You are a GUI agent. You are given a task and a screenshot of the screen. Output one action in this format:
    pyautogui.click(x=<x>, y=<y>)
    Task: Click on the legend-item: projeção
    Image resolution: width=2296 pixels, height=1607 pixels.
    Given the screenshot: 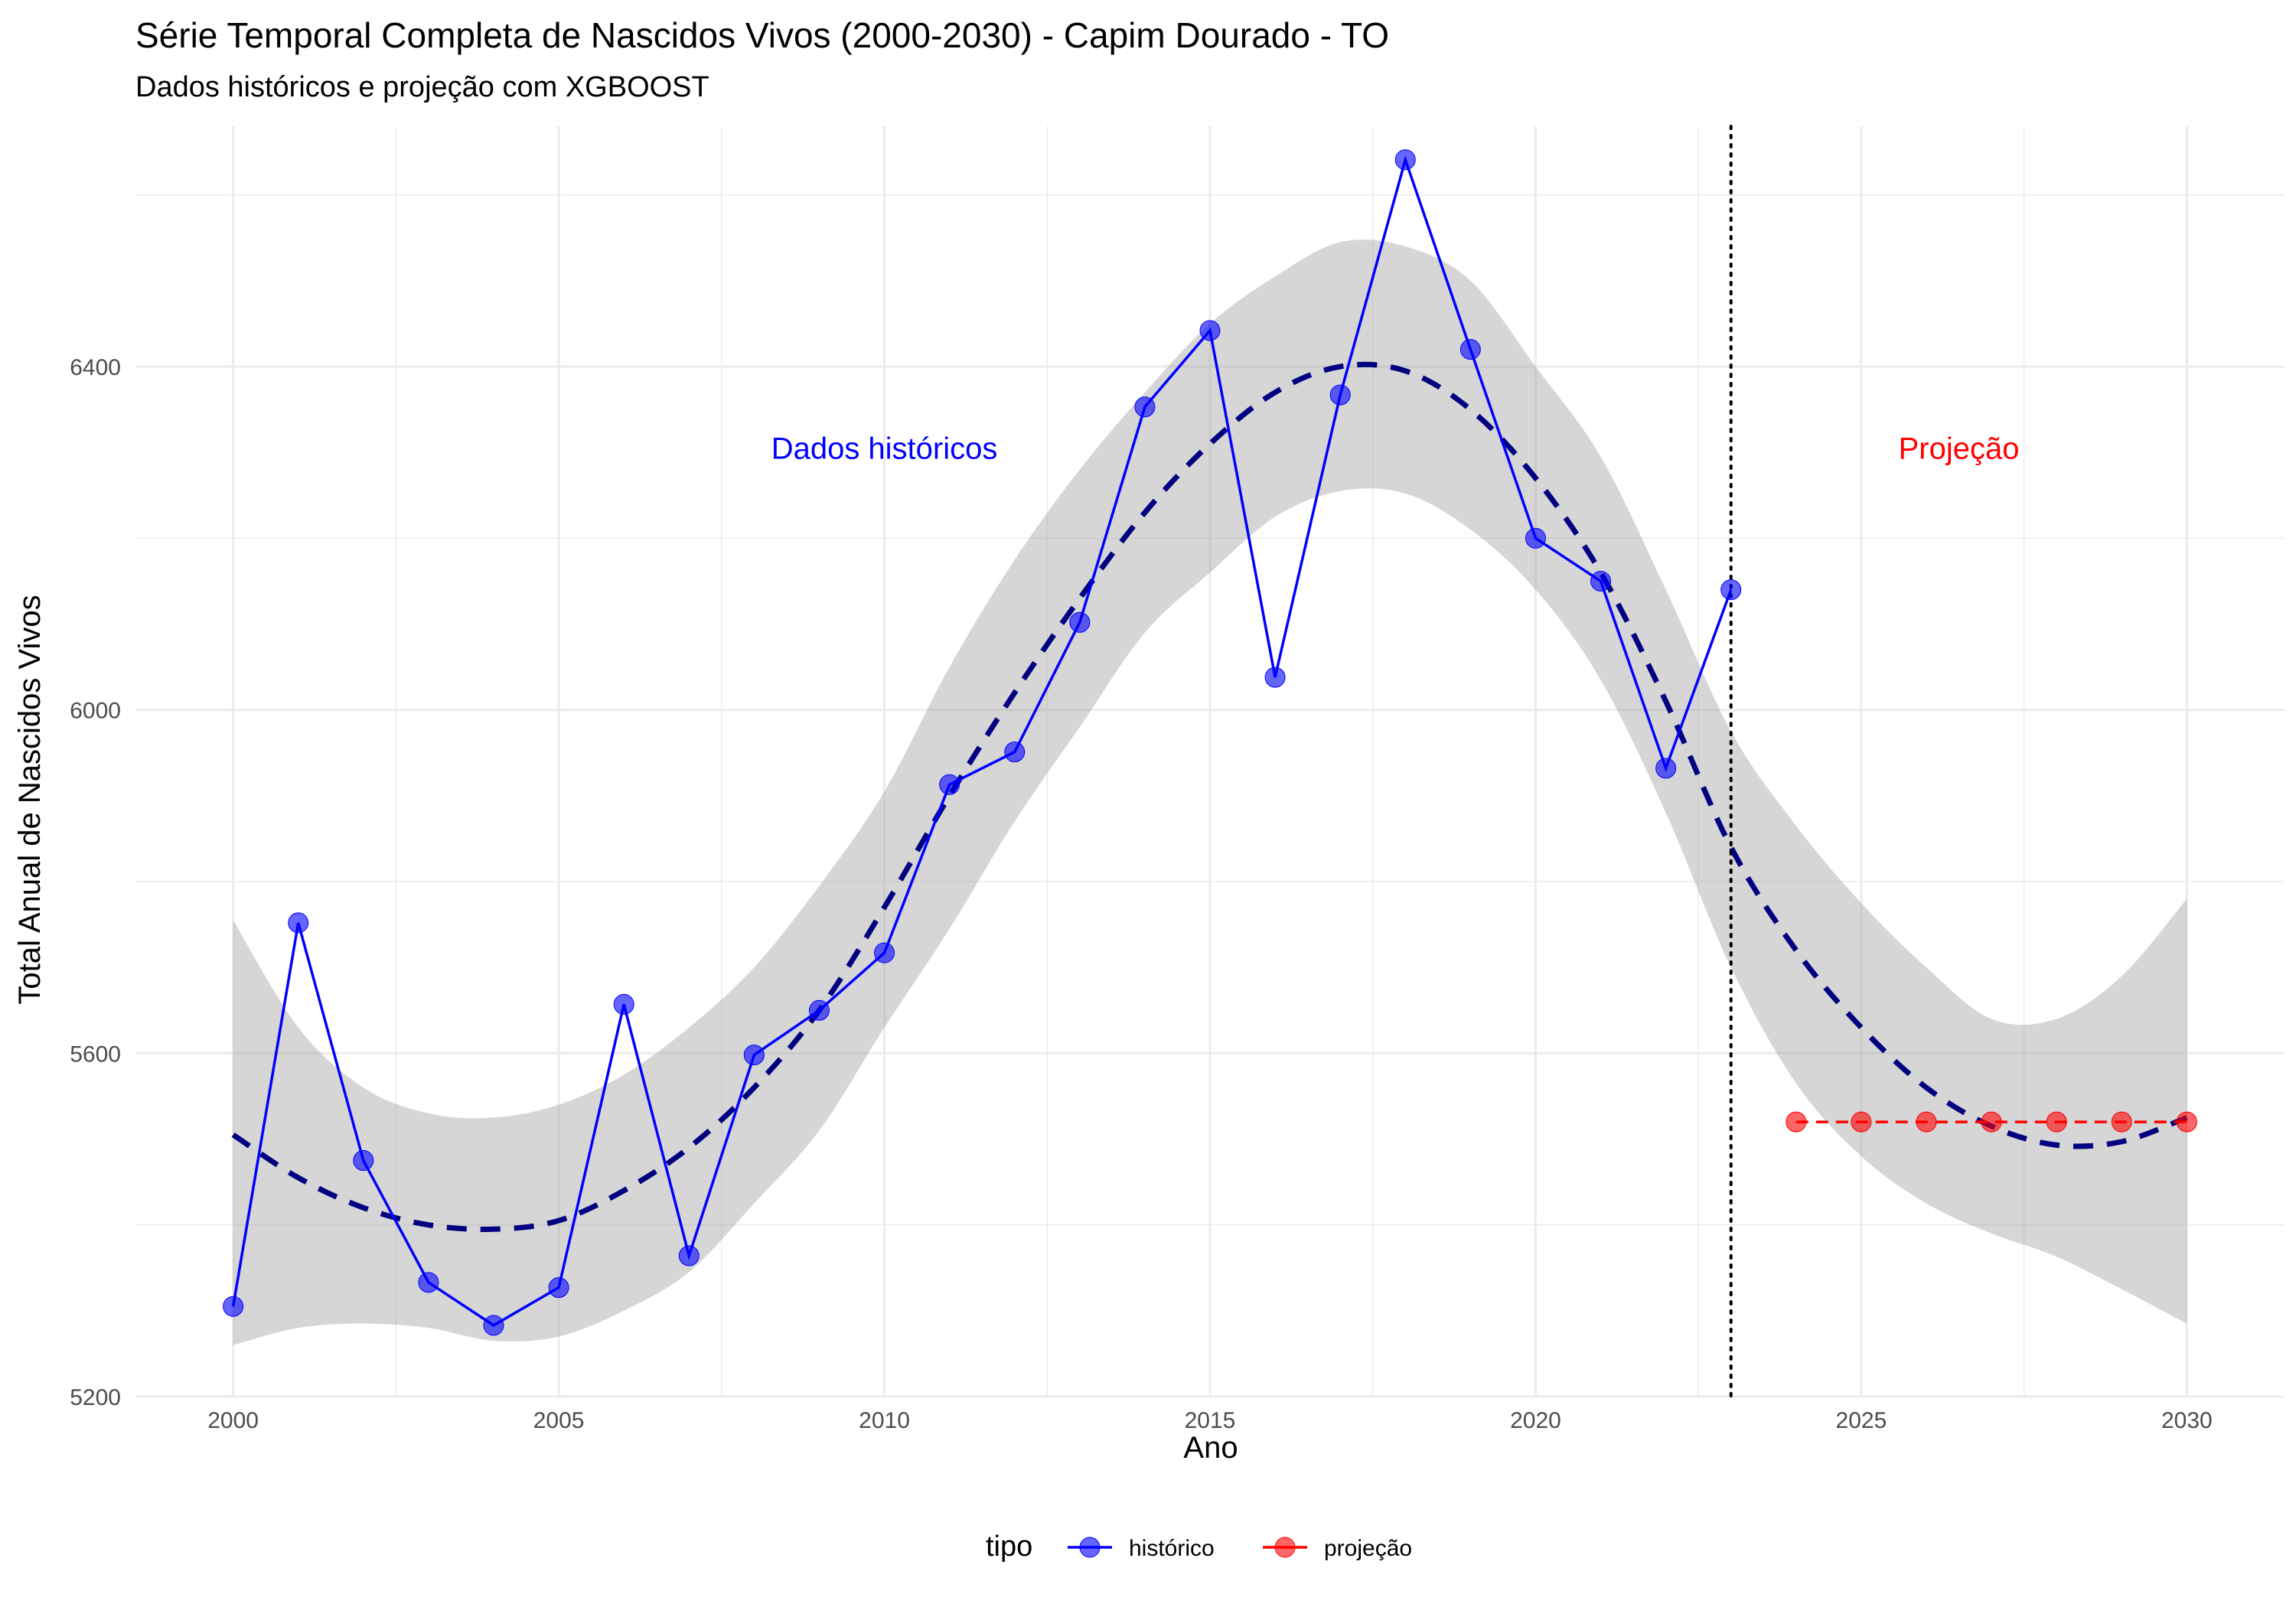 What is the action you would take?
    pyautogui.click(x=1337, y=1548)
    